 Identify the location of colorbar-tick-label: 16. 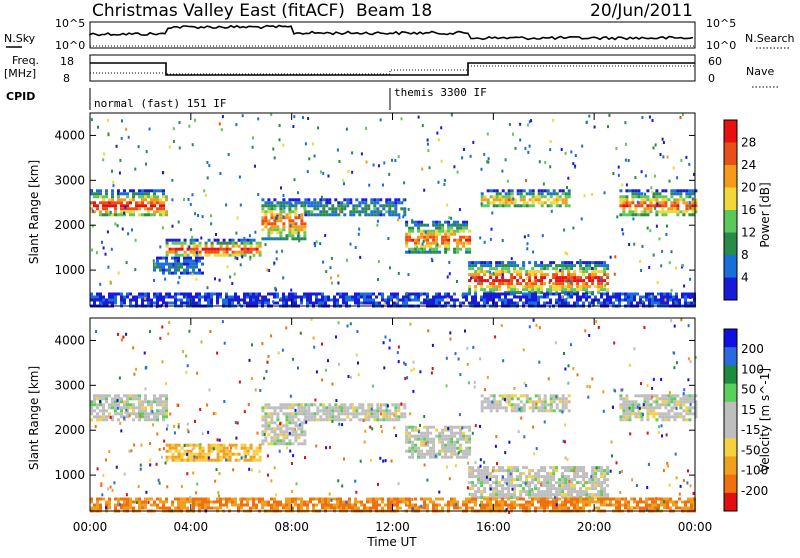
(748, 210).